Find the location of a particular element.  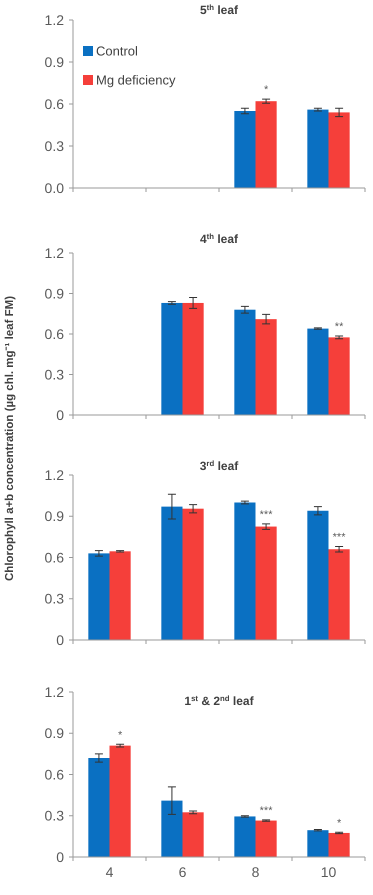

y-tick-label: 0.0 is located at coordinates (54, 188).